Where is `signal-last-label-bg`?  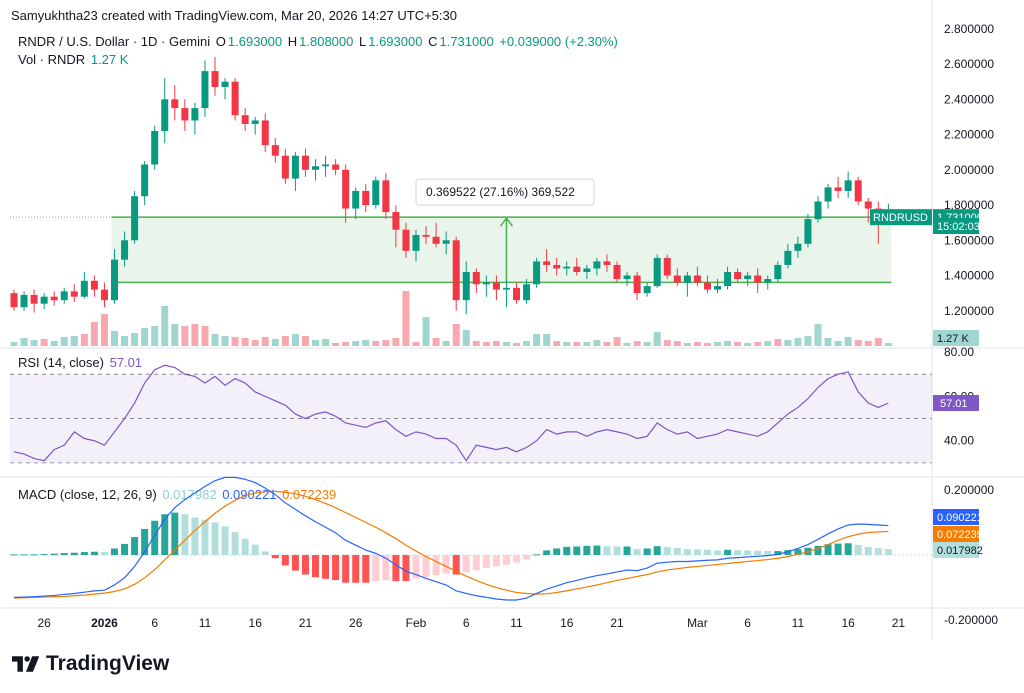 signal-last-label-bg is located at coordinates (956, 534).